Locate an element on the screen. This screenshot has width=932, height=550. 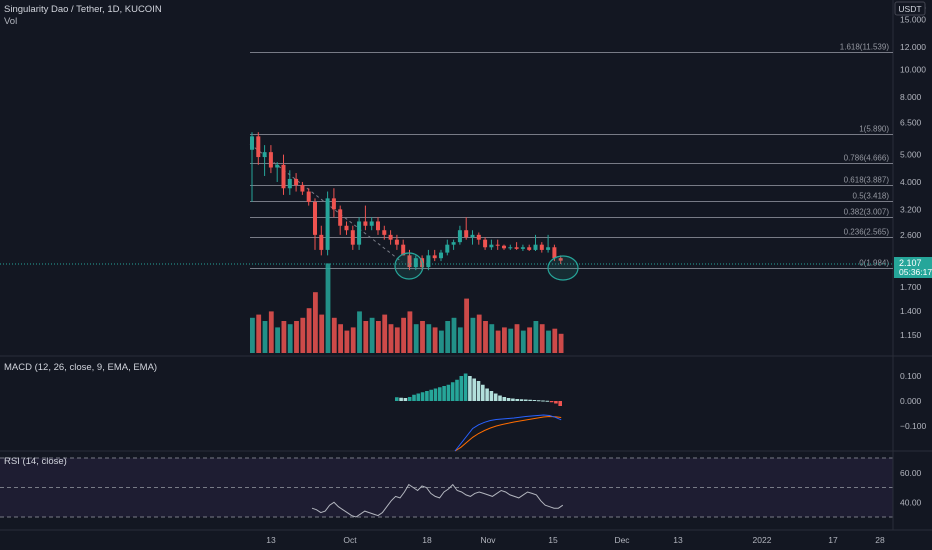
price-tick-label: 10.000 is located at coordinates (913, 69).